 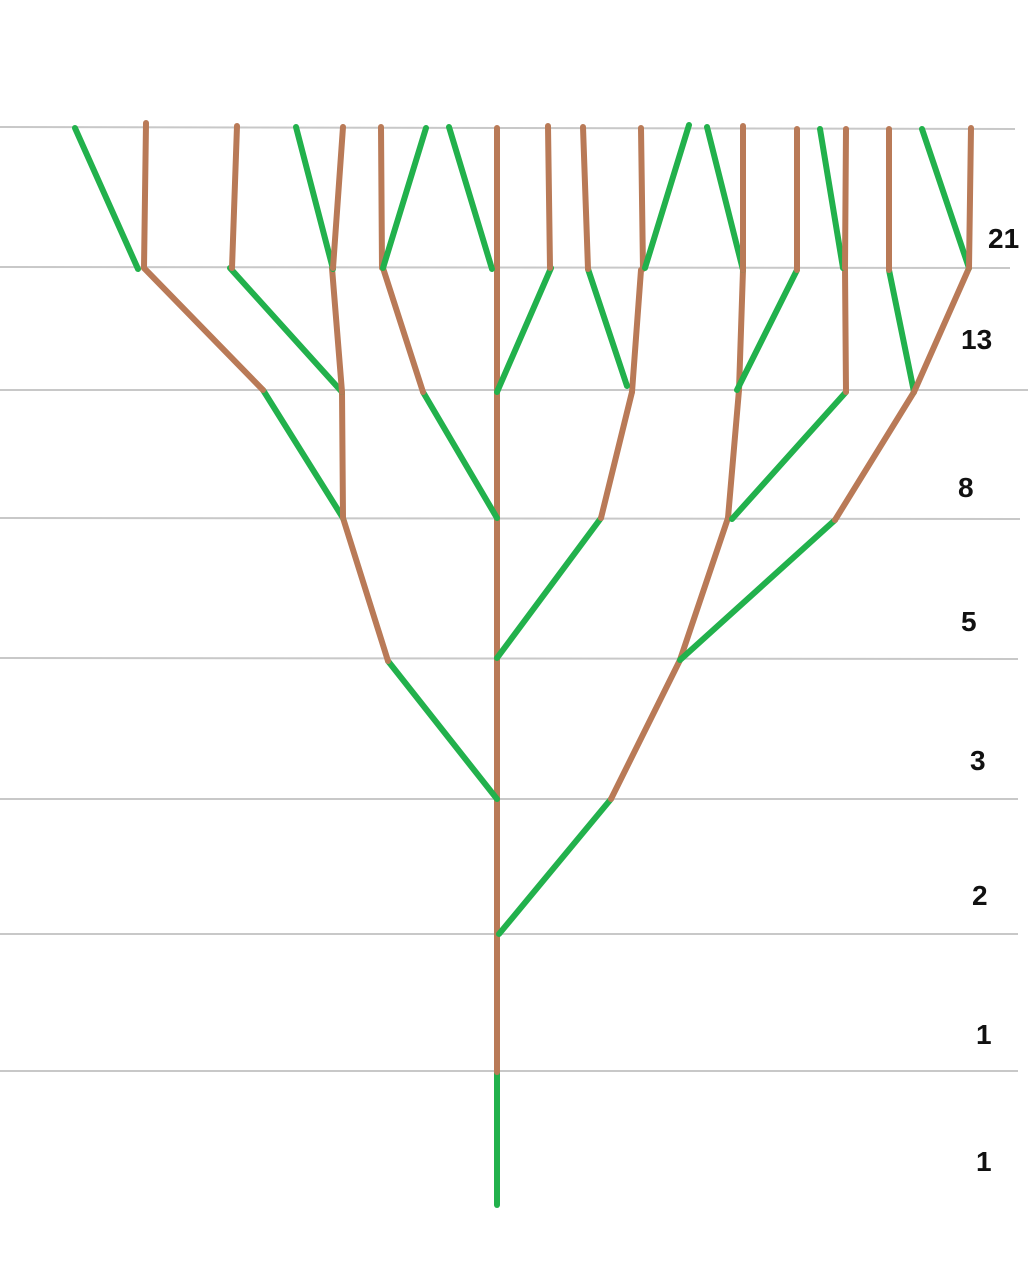 What do you see at coordinates (969, 621) in the screenshot?
I see `level-label-5: 5` at bounding box center [969, 621].